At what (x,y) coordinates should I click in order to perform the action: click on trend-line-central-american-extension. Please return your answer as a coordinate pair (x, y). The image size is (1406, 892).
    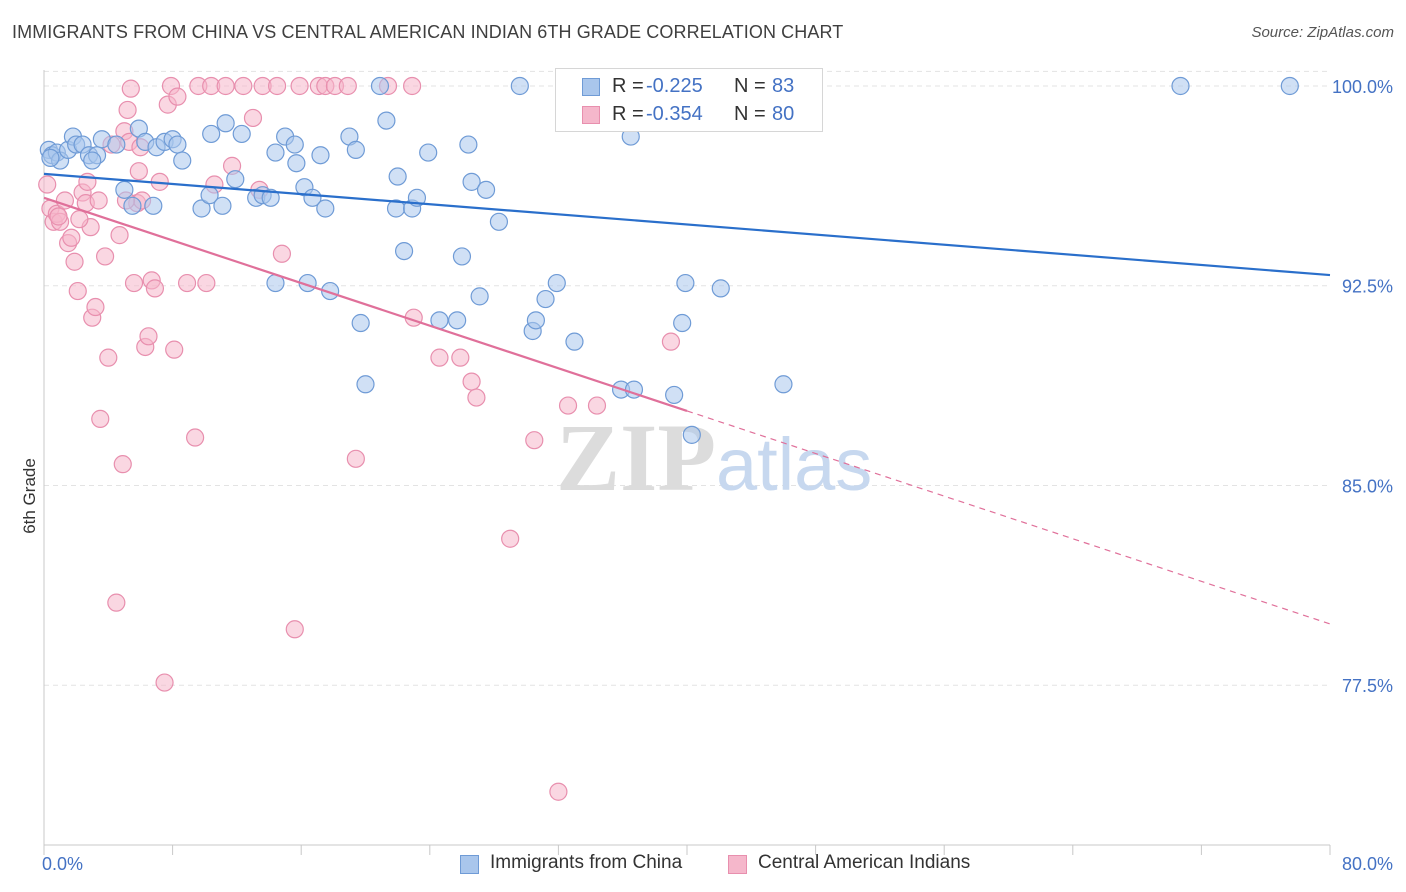
    Looking at the image, I should click on (1008, 517).